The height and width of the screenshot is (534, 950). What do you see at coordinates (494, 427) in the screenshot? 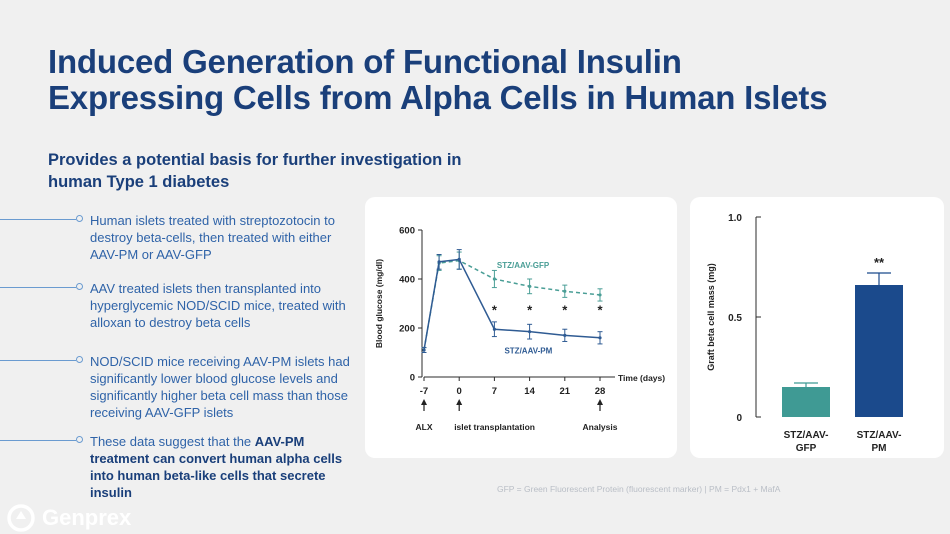
I see `event-label: islet transplantation` at bounding box center [494, 427].